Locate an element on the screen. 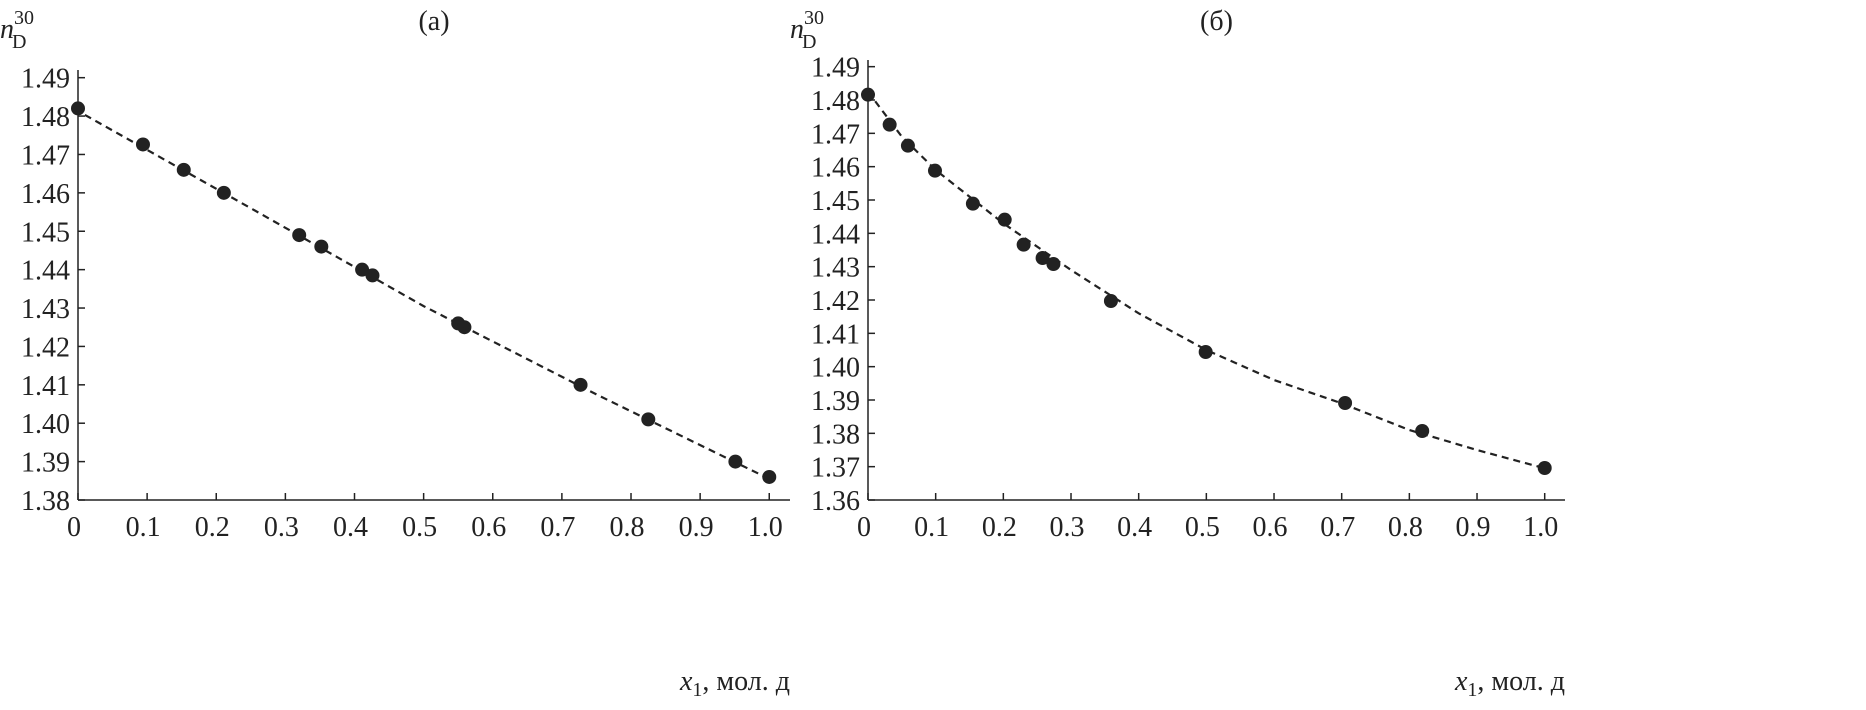  chart-title: (а) is located at coordinates (433, 21).